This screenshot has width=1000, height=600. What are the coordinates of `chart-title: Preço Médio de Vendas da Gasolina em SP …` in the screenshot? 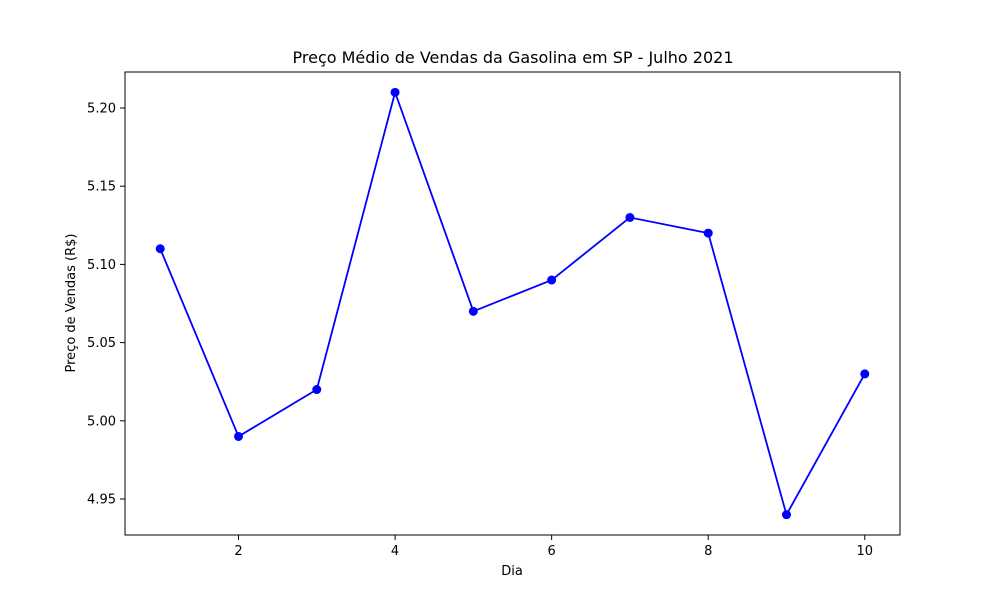 It's located at (513, 57).